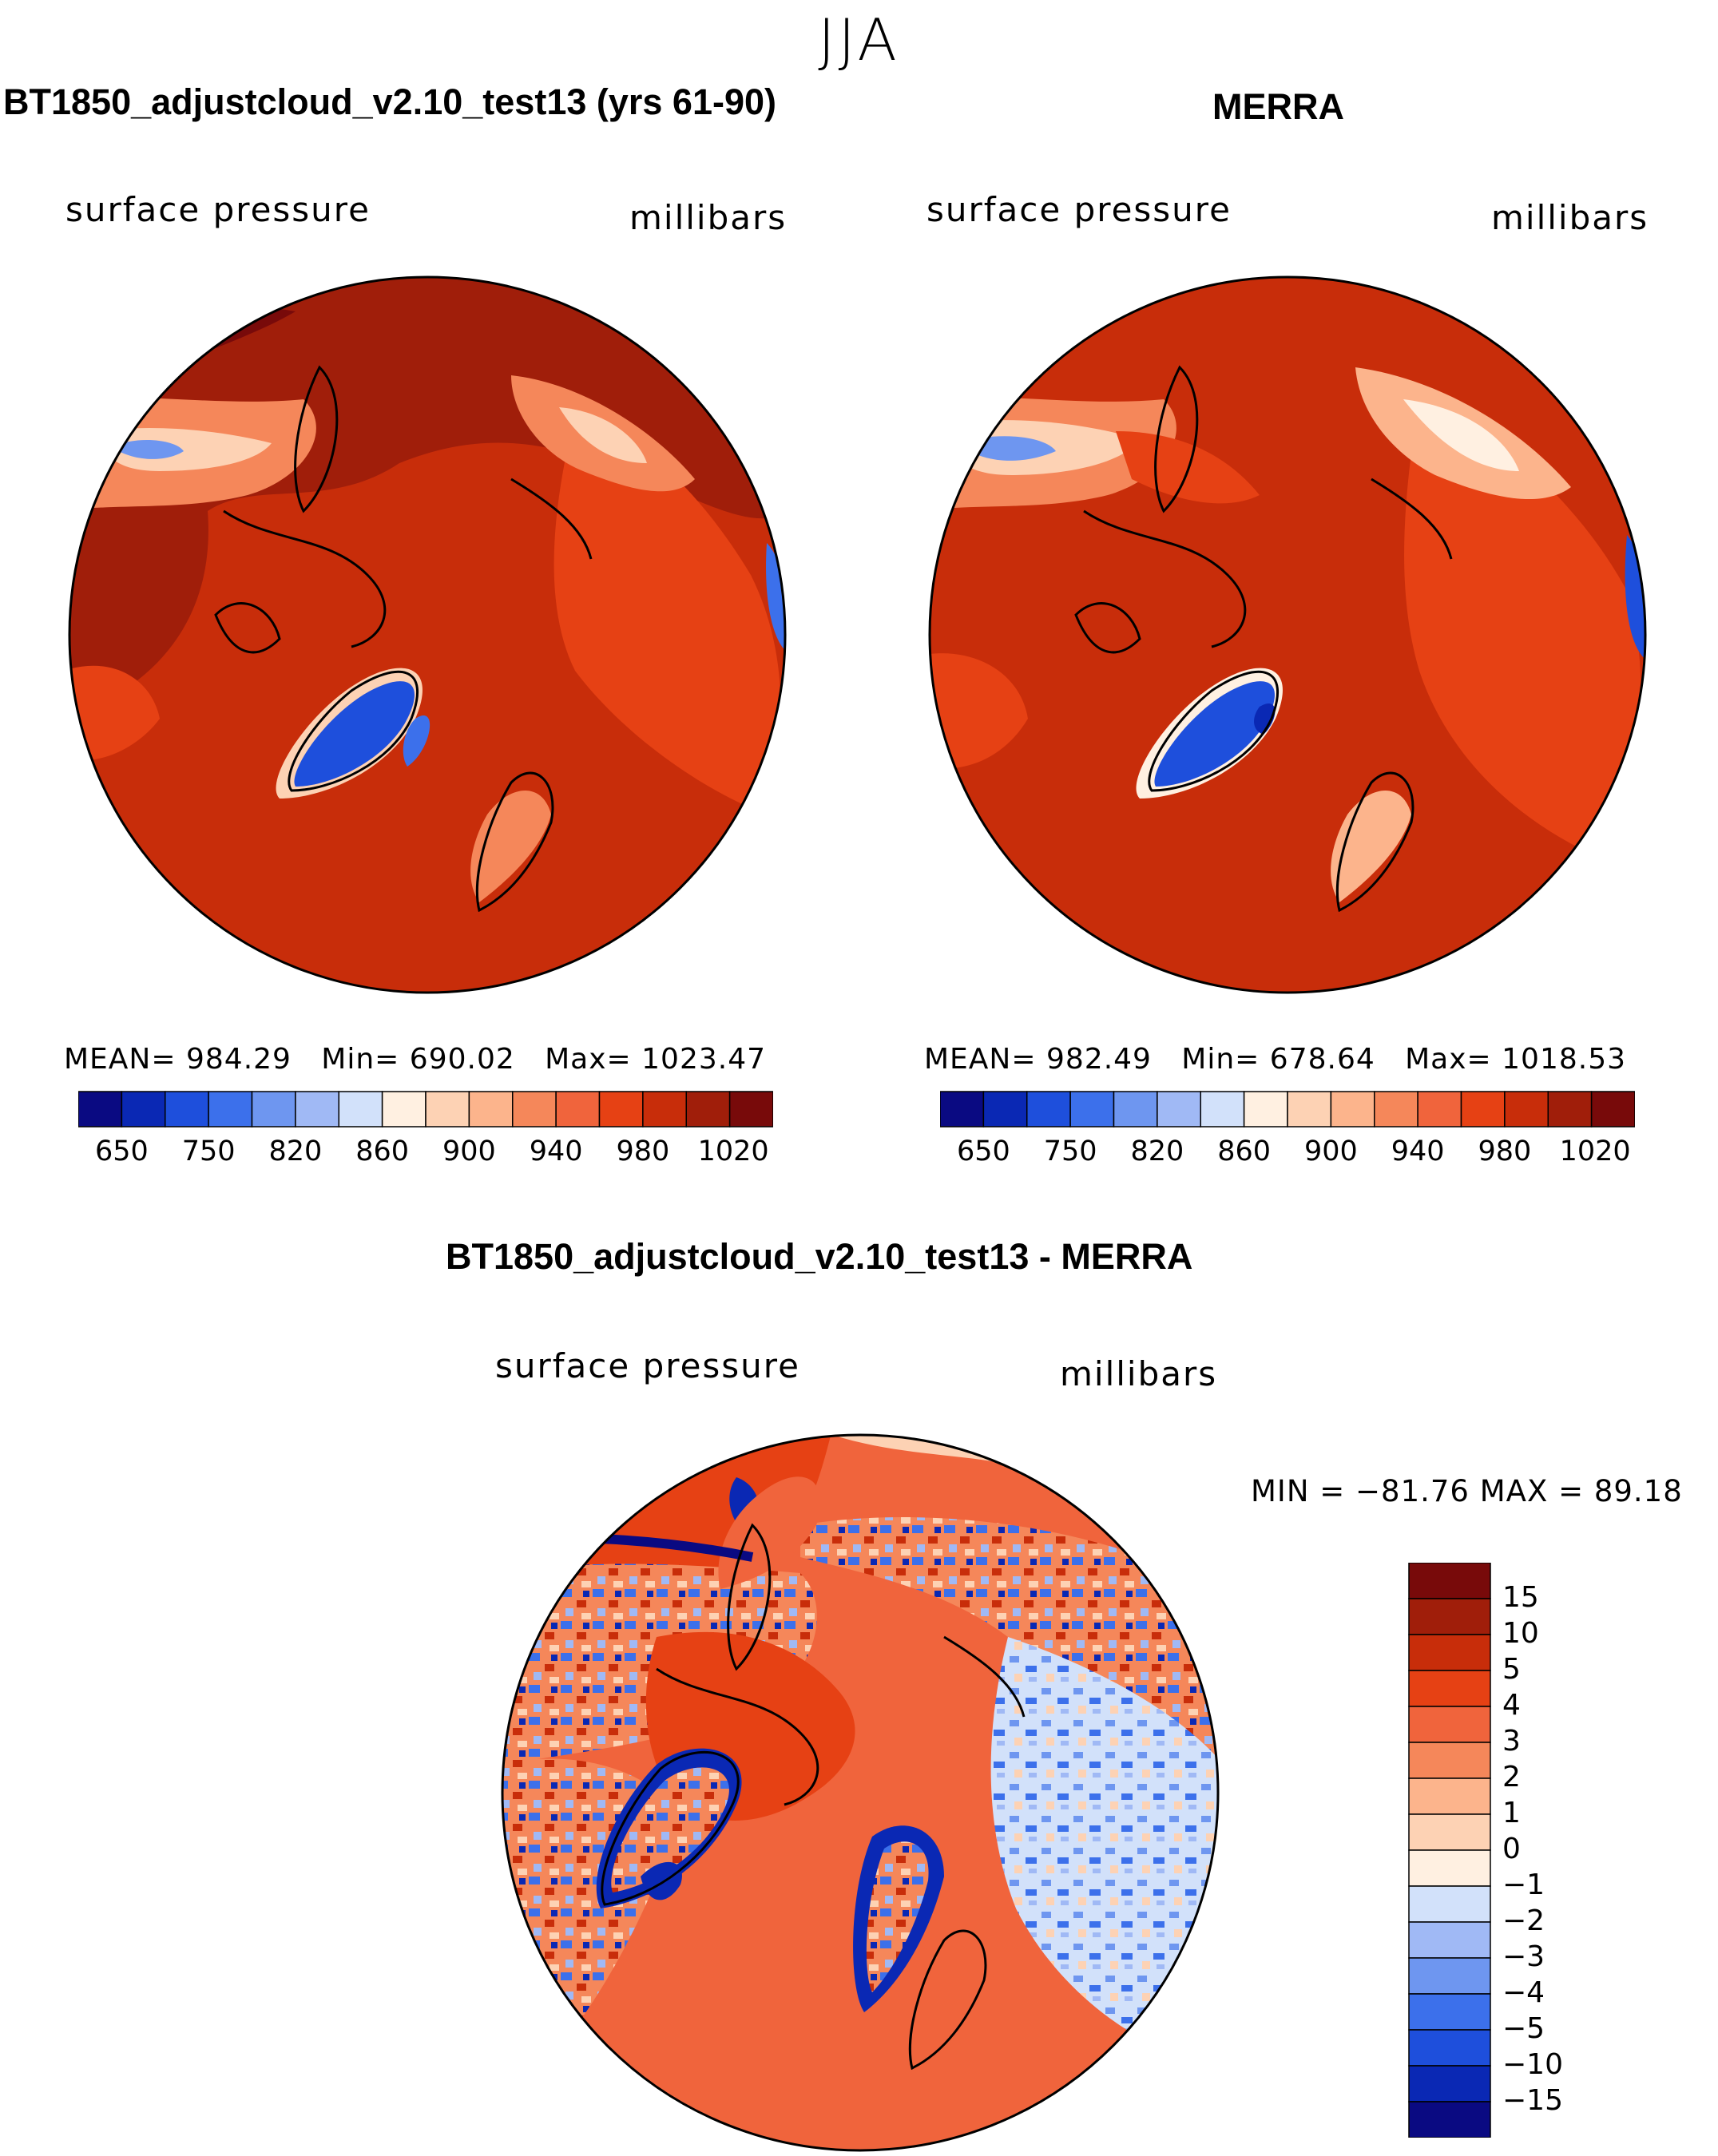  I want to click on min-label: Min=, so click(361, 1059).